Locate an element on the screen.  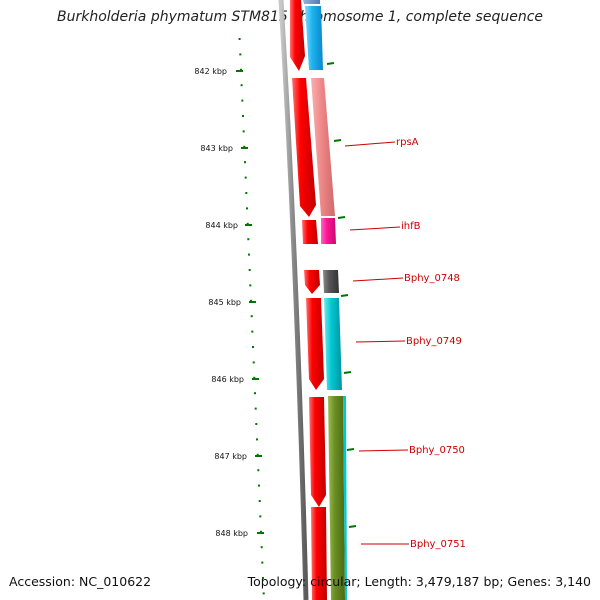
gene-top-steel is located at coordinates (311, 2).